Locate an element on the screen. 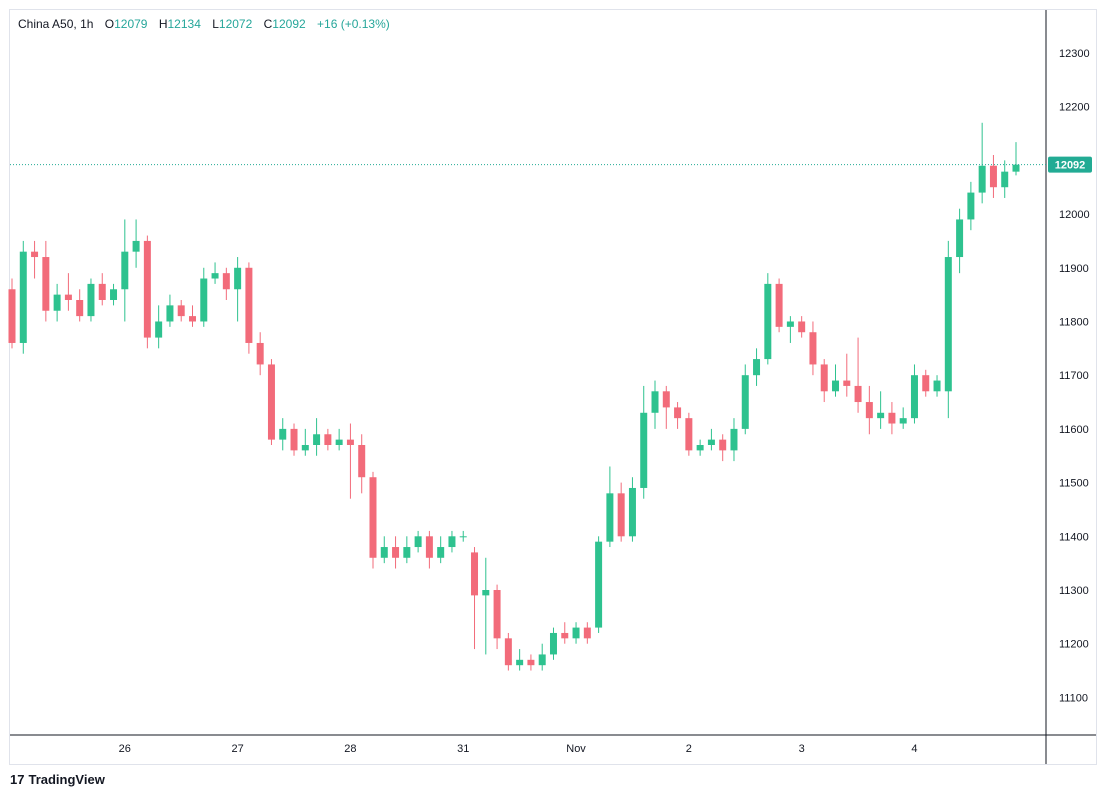 This screenshot has width=1107, height=798. x-tick-label: 3 is located at coordinates (802, 749).